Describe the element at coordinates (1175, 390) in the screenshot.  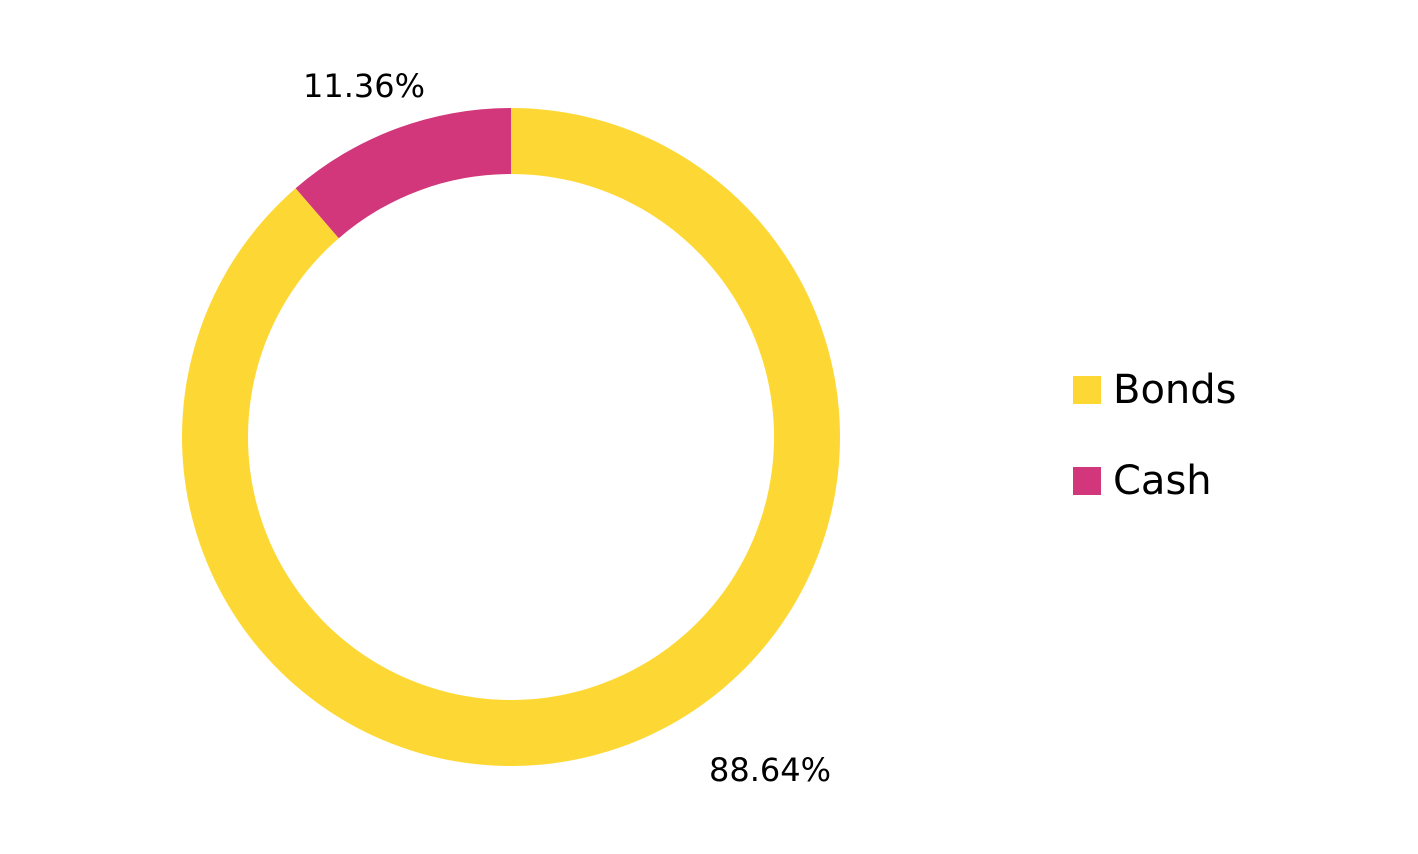
I see `legend-label-bonds: Bonds` at that location.